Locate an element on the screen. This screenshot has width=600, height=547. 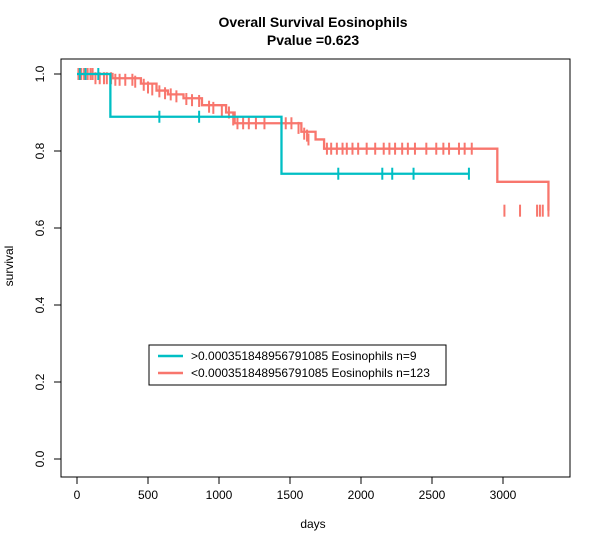
legend-label-high: >0.000351848956791085 Eosinophils n=9 is located at coordinates (304, 356).